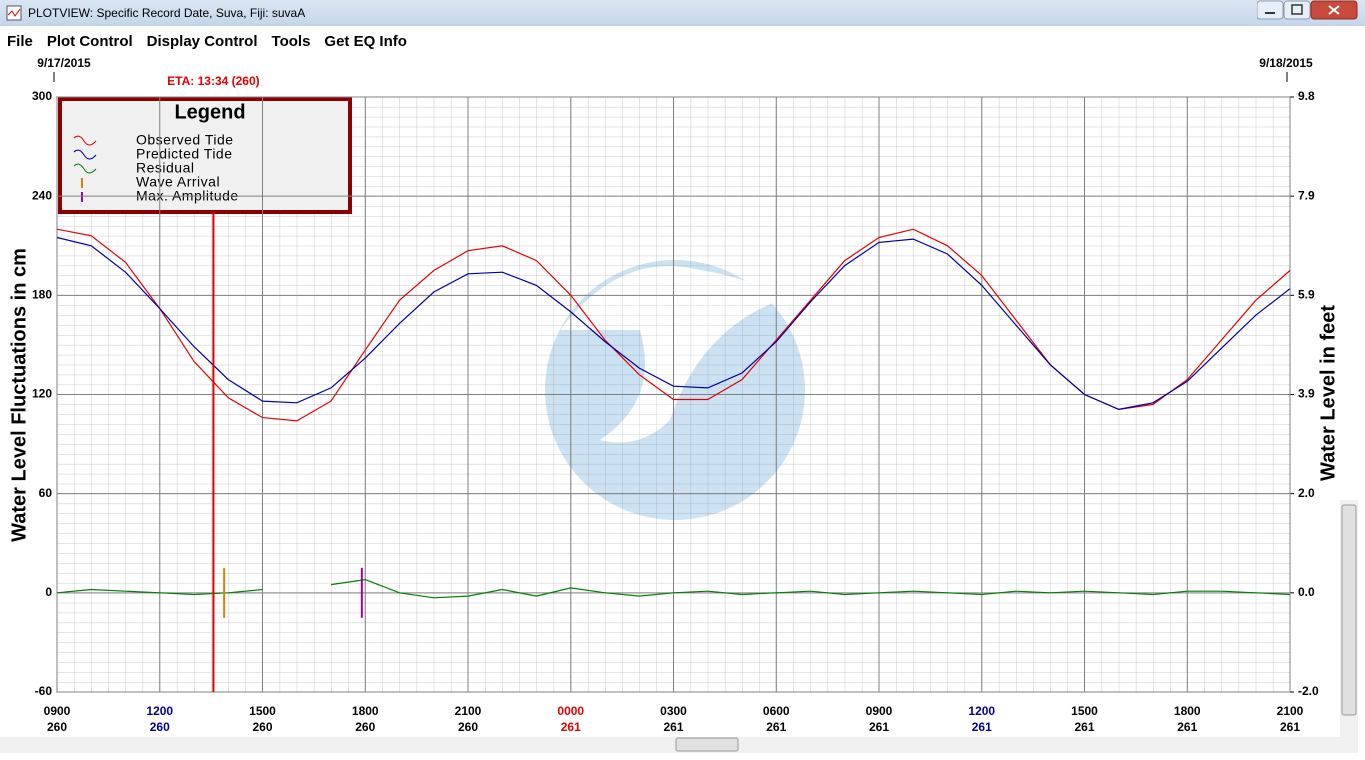 Image resolution: width=1365 pixels, height=760 pixels. I want to click on y-tick-label: 300, so click(42, 96).